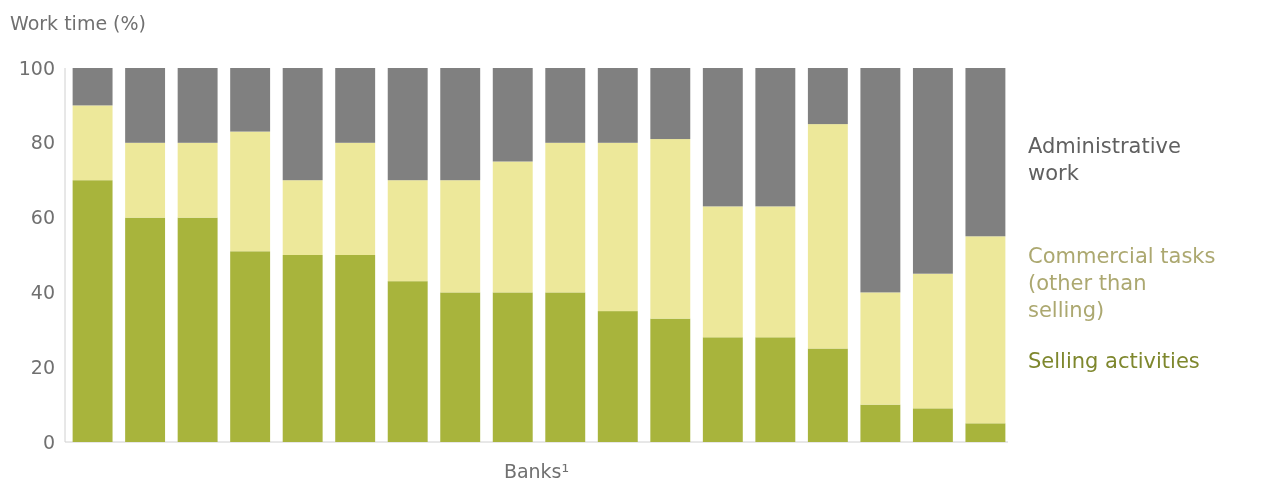  What do you see at coordinates (42, 366) in the screenshot?
I see `y-tick-label: 20` at bounding box center [42, 366].